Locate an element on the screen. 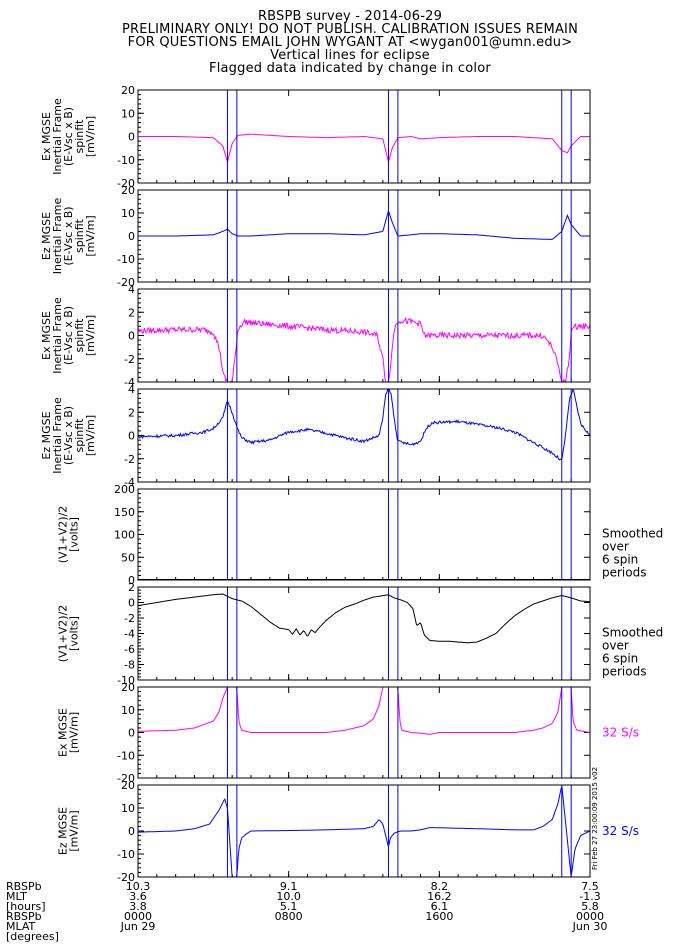 Image resolution: width=700 pixels, height=950 pixels. panel-p8: -20 -10 0 10 20 Ez MGSE[mV/m] 32 S/s is located at coordinates (348, 831).